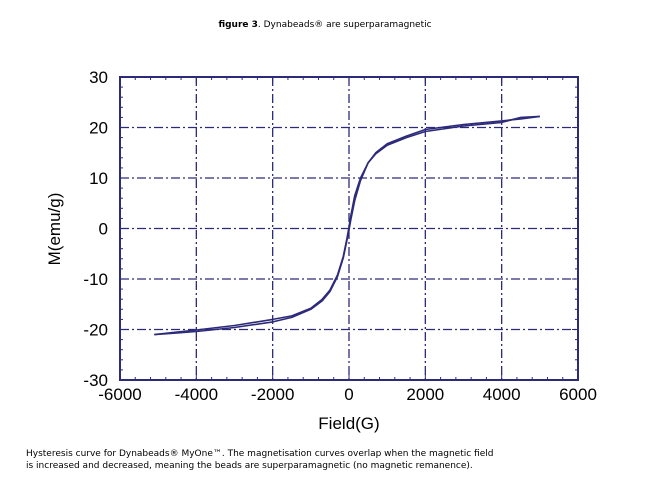 The image size is (650, 497). Describe the element at coordinates (98, 128) in the screenshot. I see `y-tick-label: 20` at that location.